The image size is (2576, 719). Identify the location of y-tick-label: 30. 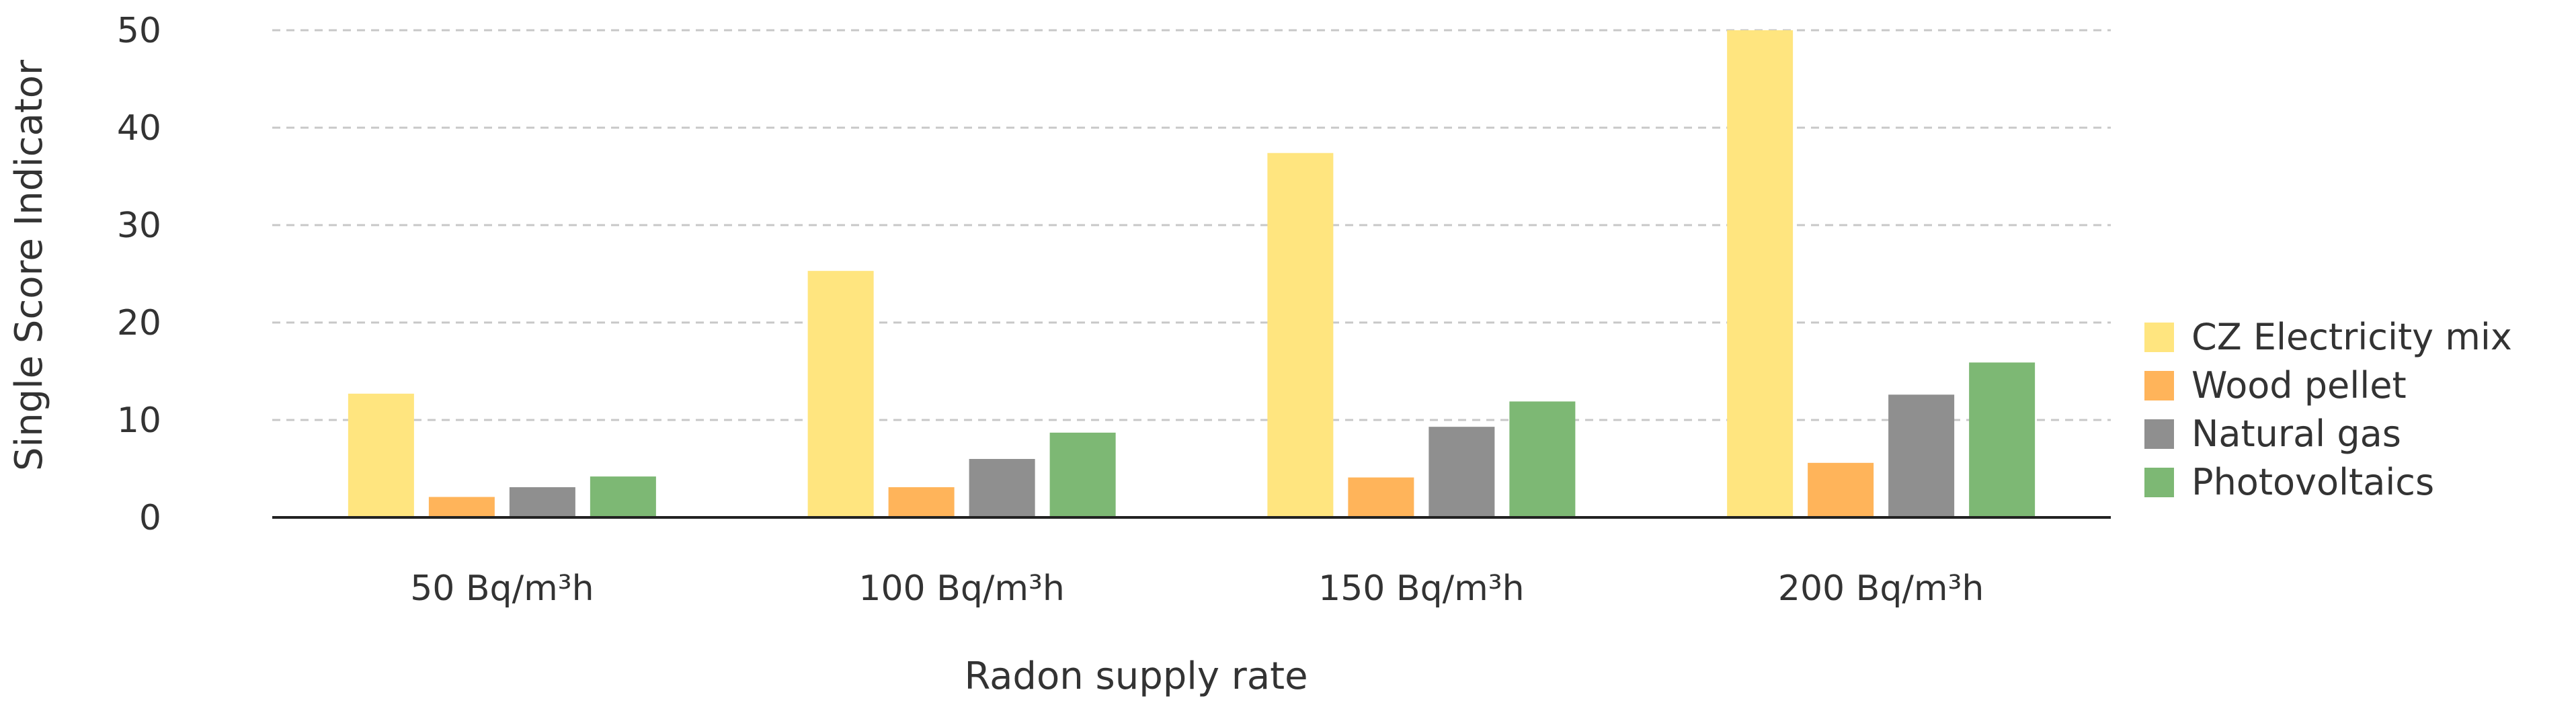
(139, 226).